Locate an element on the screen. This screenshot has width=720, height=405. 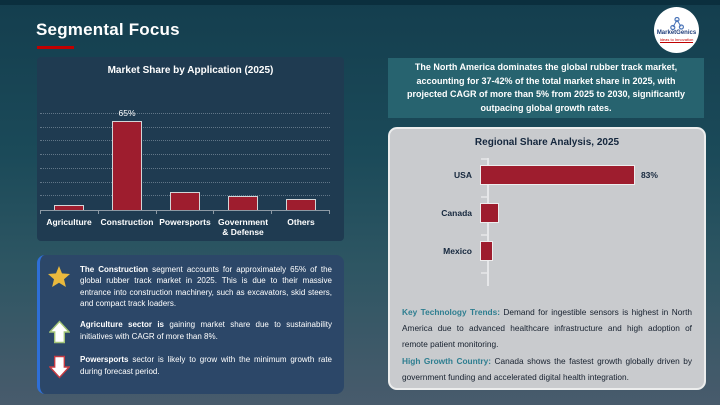
bar-track: 83% is located at coordinates (587, 175).